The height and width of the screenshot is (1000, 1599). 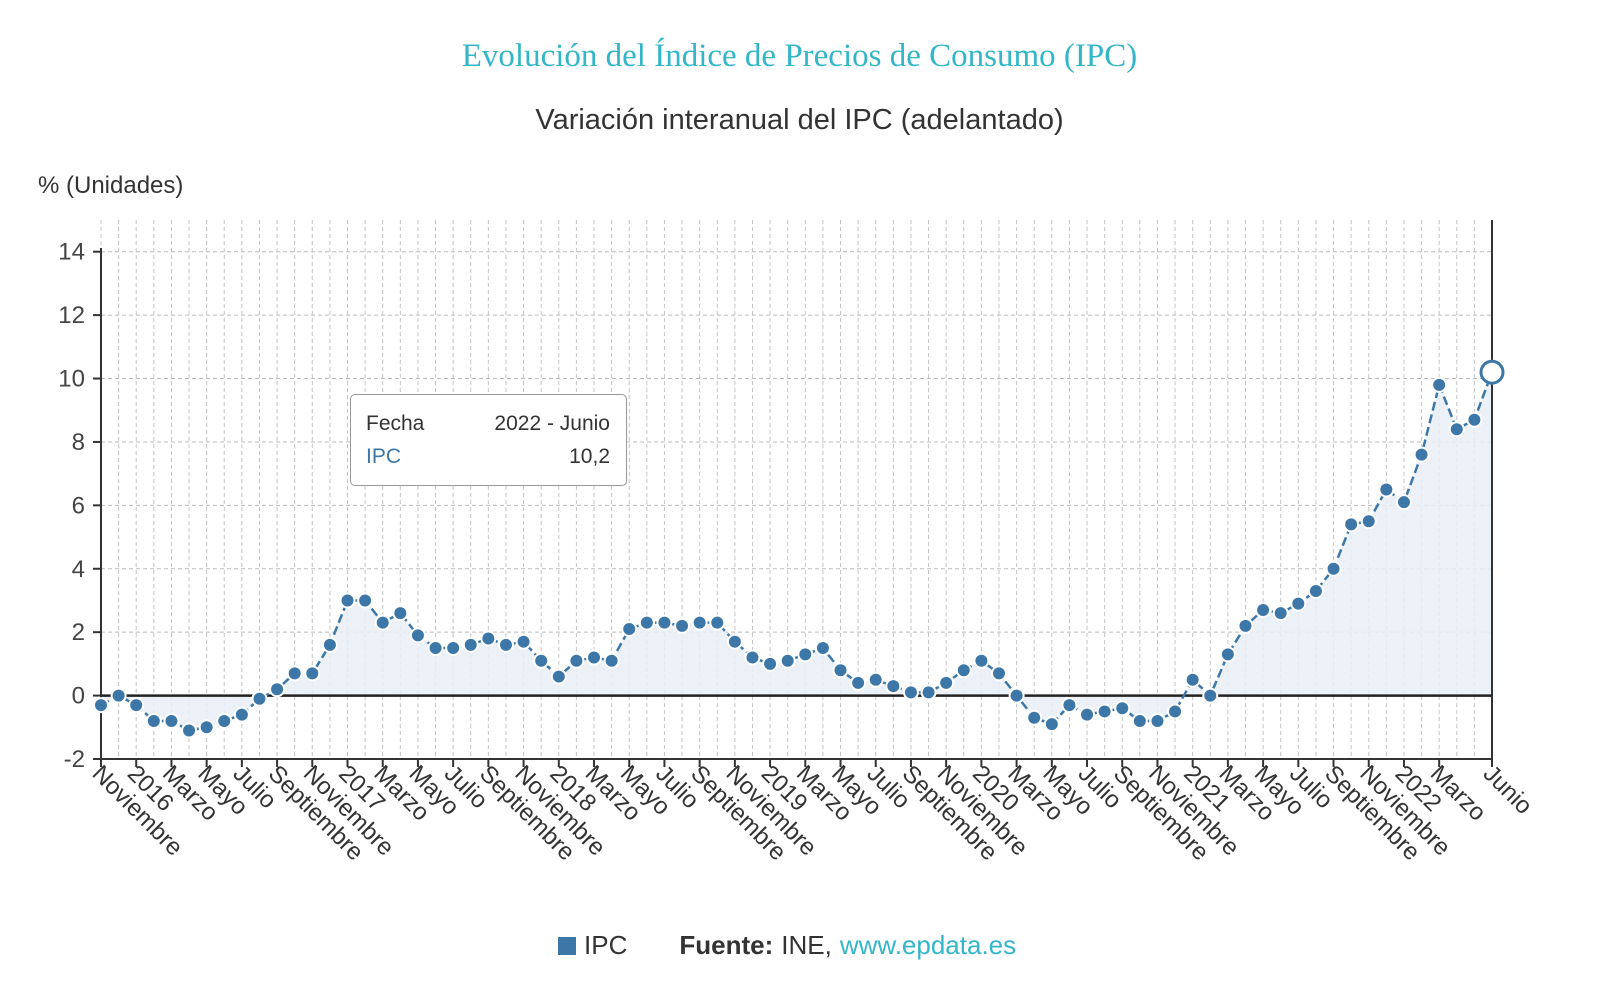 What do you see at coordinates (78, 696) in the screenshot?
I see `y-tick-label: 0` at bounding box center [78, 696].